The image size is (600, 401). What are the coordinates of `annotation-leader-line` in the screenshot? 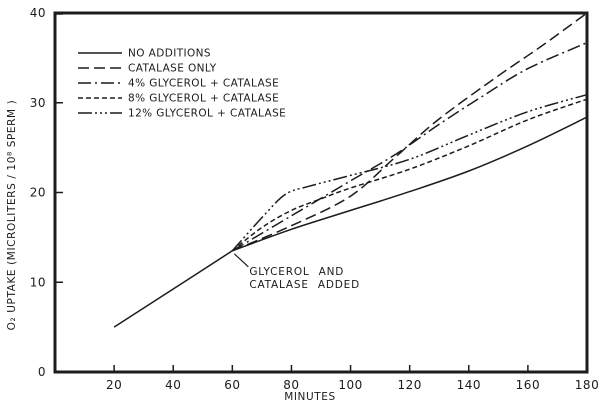 It's located at (241, 260).